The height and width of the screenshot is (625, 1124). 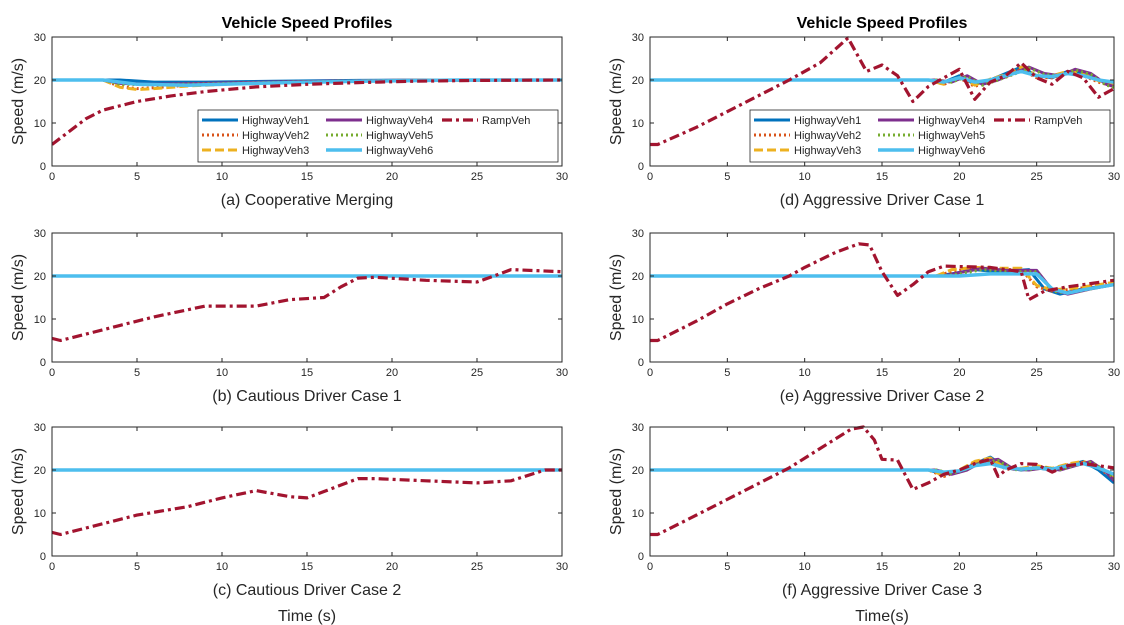 I want to click on panel-caption: (d) Aggressive Driver Case 1, so click(x=882, y=200).